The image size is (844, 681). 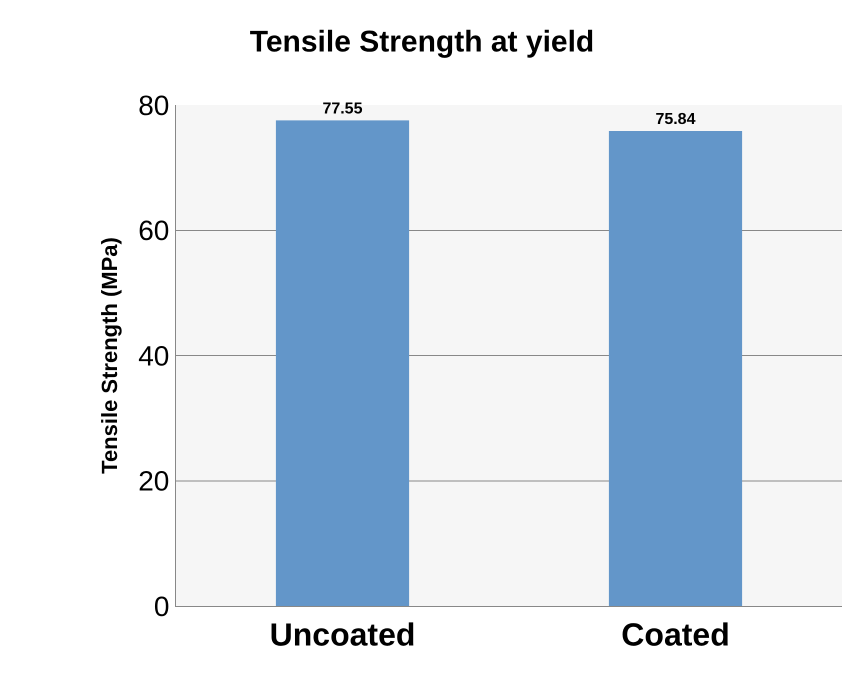 What do you see at coordinates (162, 606) in the screenshot?
I see `y-tick-label: 0` at bounding box center [162, 606].